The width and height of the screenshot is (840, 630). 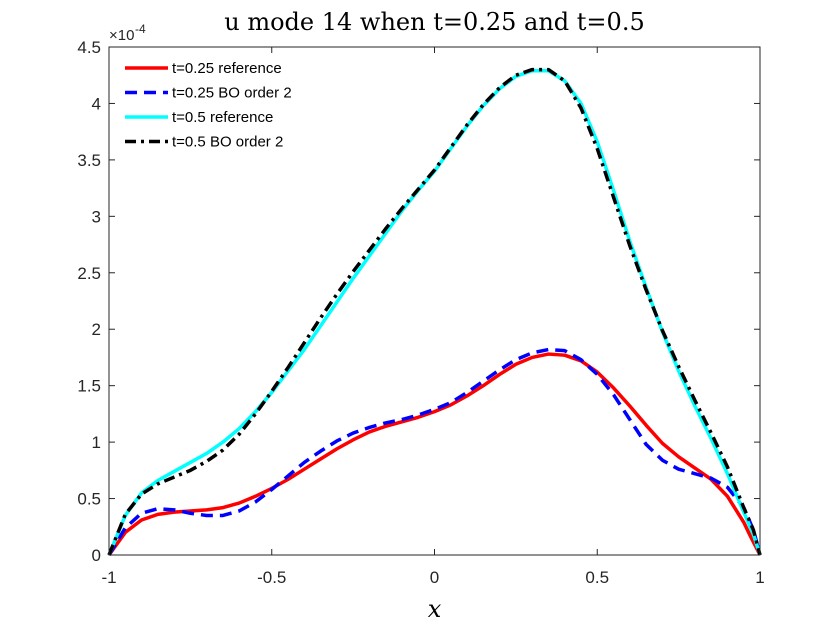 I want to click on x-tick-label: 0, so click(x=434, y=577).